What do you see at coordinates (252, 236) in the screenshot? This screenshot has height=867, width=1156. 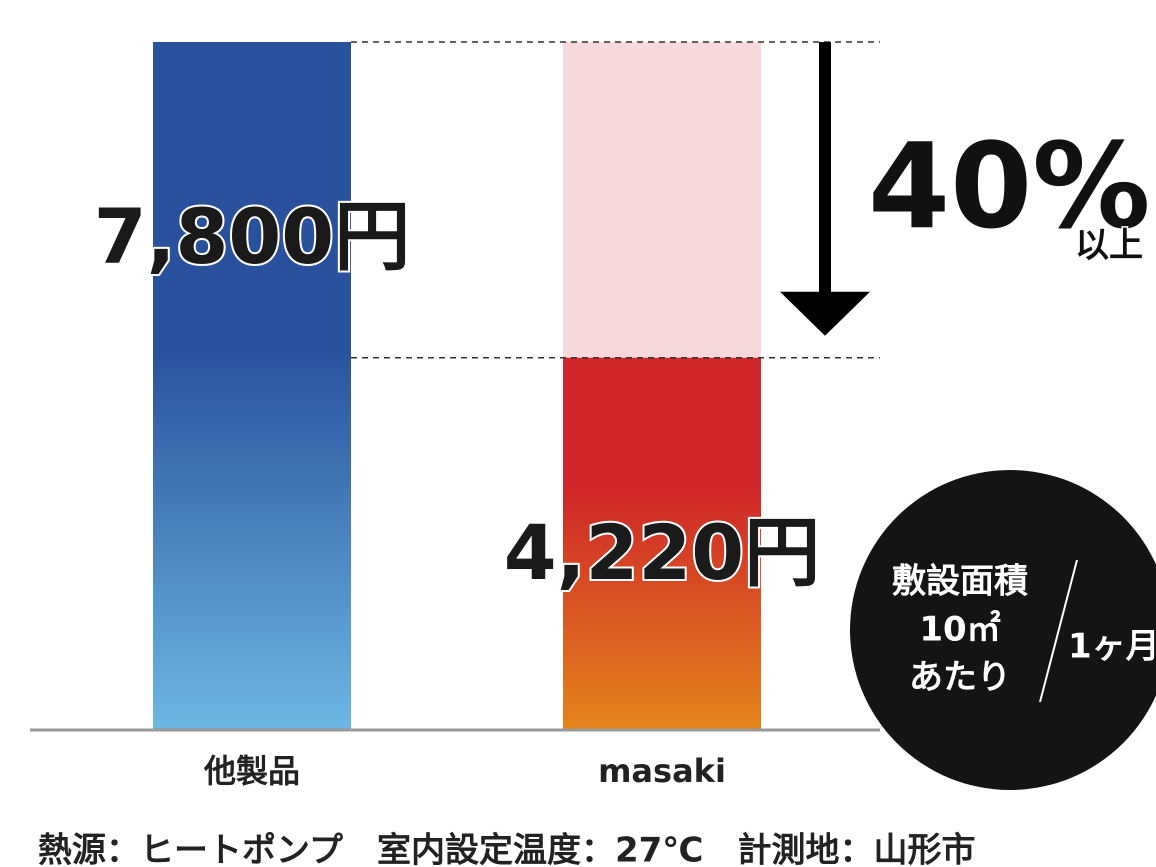 I see `value-label: 7,800円` at bounding box center [252, 236].